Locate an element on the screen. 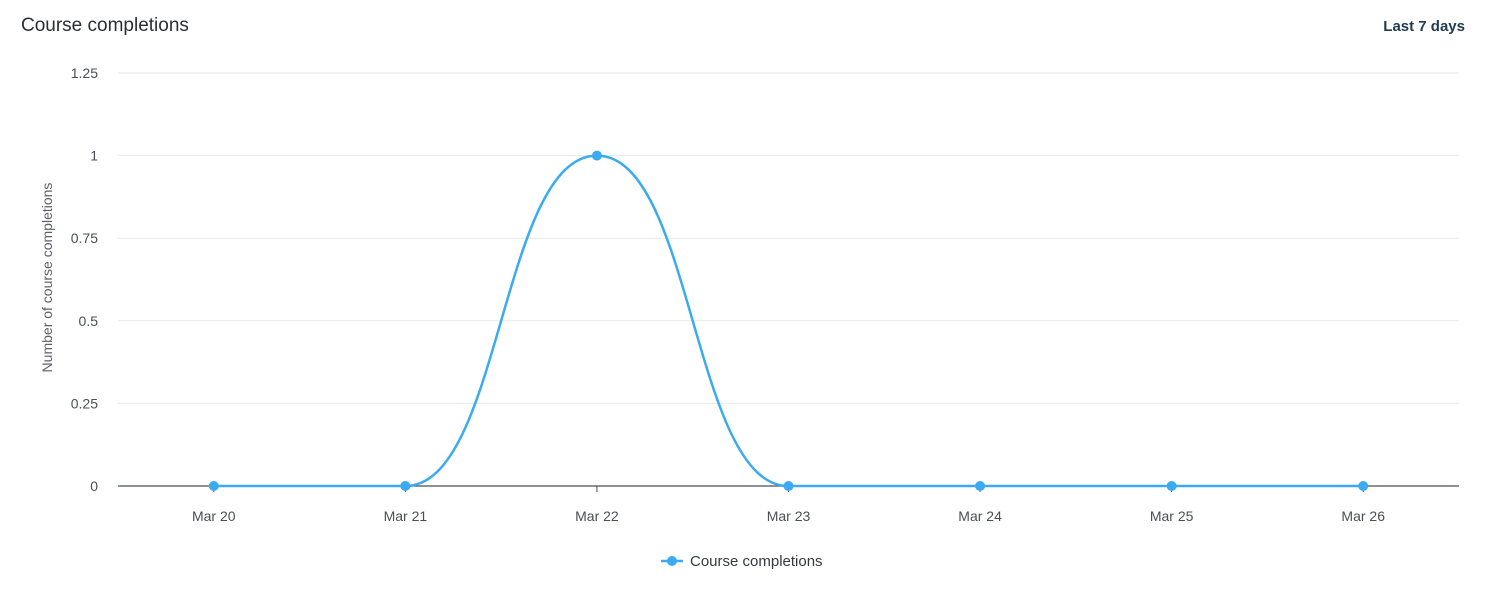 The width and height of the screenshot is (1493, 613). x-tick-label: Mar 25 is located at coordinates (1172, 516).